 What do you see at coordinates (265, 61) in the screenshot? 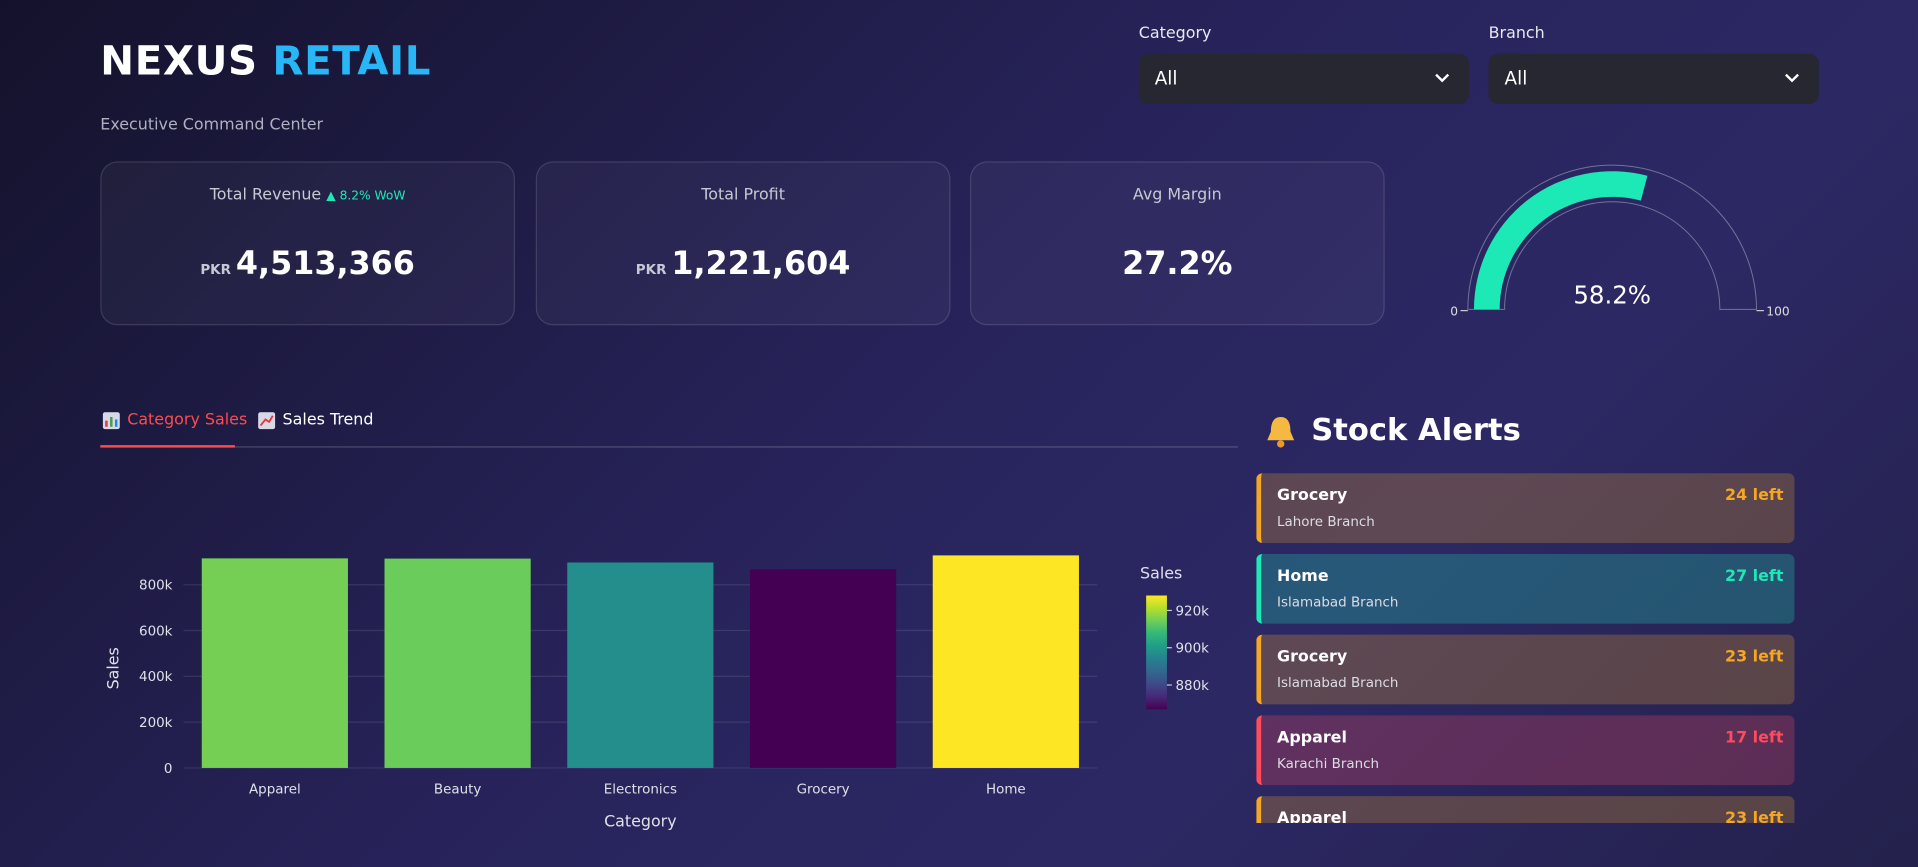
I see `brand: NEXUS RETAIL` at bounding box center [265, 61].